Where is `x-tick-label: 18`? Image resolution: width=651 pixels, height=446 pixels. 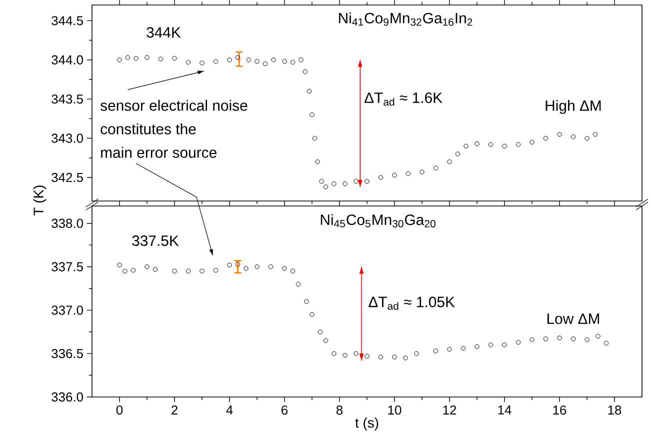 x-tick-label: 18 is located at coordinates (615, 410).